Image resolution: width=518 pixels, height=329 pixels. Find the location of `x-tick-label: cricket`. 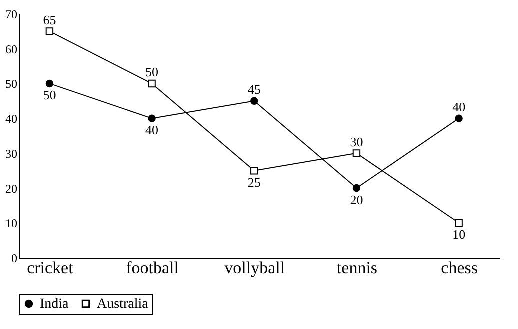

x-tick-label: cricket is located at coordinates (50, 268).